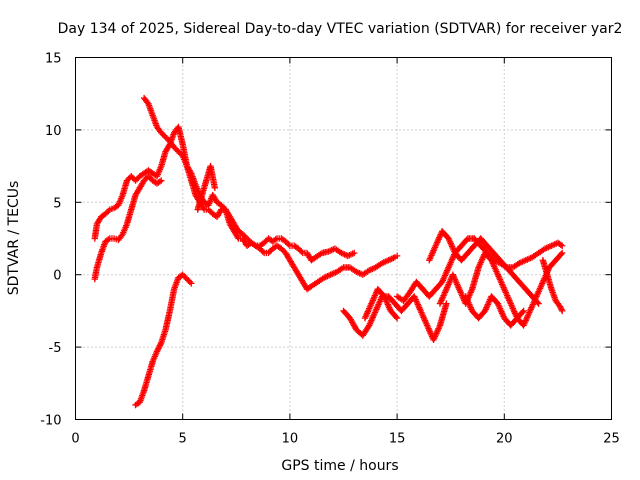 The image size is (640, 480). What do you see at coordinates (57, 276) in the screenshot?
I see `y-tick-label: 0` at bounding box center [57, 276].